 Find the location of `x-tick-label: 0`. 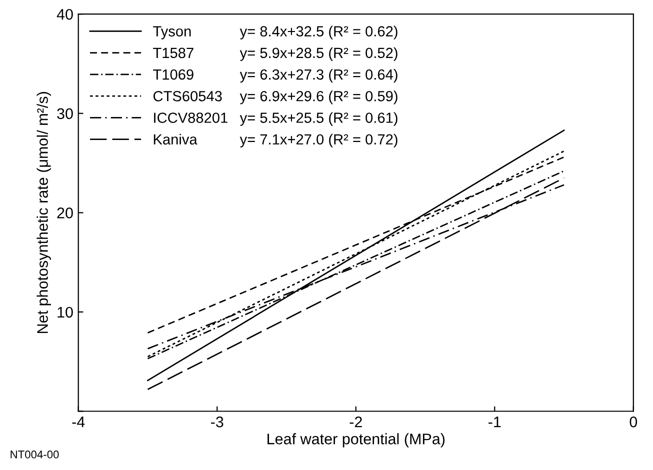

x-tick-label: 0 is located at coordinates (634, 422).